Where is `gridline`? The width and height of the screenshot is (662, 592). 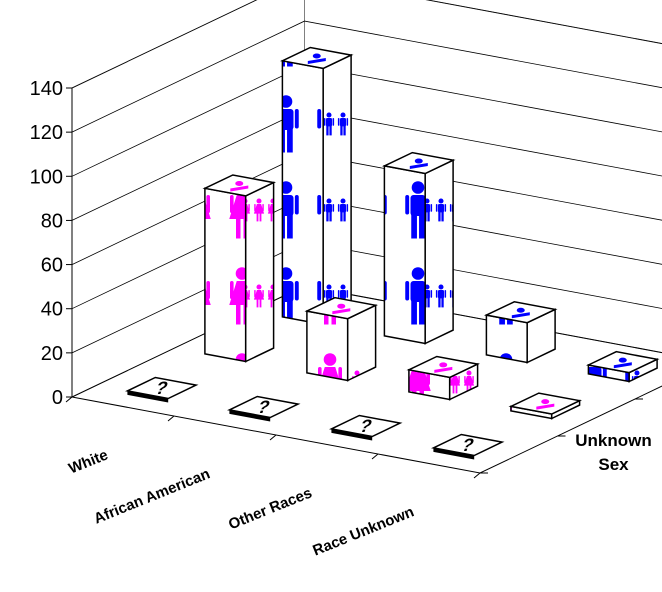
gridline is located at coordinates (366, 44).